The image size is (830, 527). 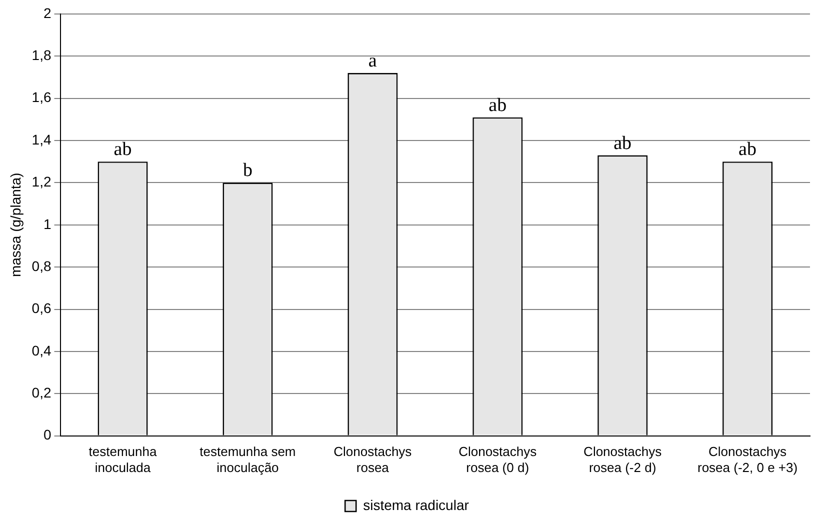 What do you see at coordinates (42, 308) in the screenshot?
I see `y-tick-label: 0,6` at bounding box center [42, 308].